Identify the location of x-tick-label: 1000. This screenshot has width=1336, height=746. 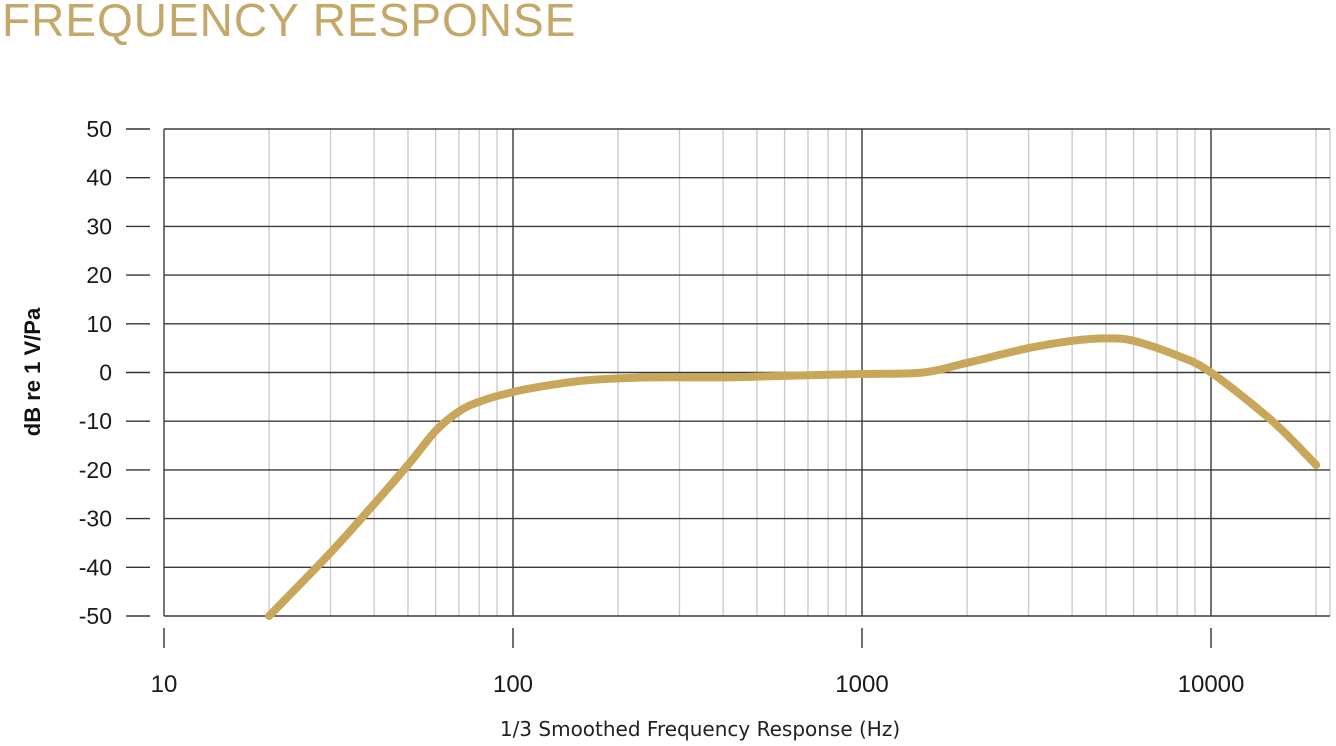
(861, 684).